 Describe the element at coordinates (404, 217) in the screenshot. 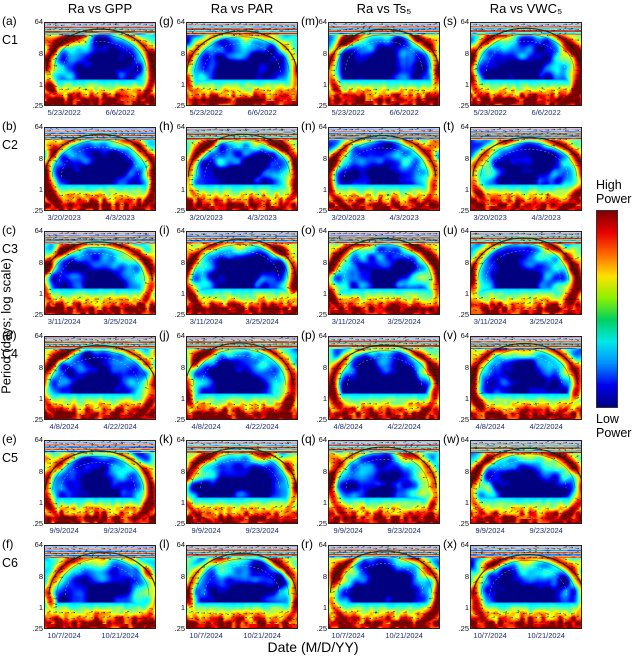

I see `xtick-date-n-1: 4/3/2023` at that location.